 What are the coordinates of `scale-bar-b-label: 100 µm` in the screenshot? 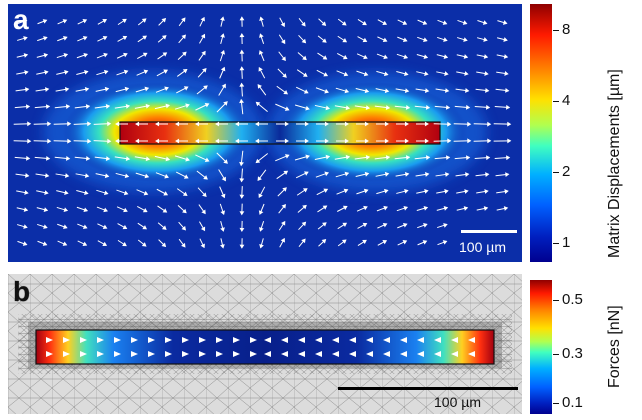 It's located at (457, 402).